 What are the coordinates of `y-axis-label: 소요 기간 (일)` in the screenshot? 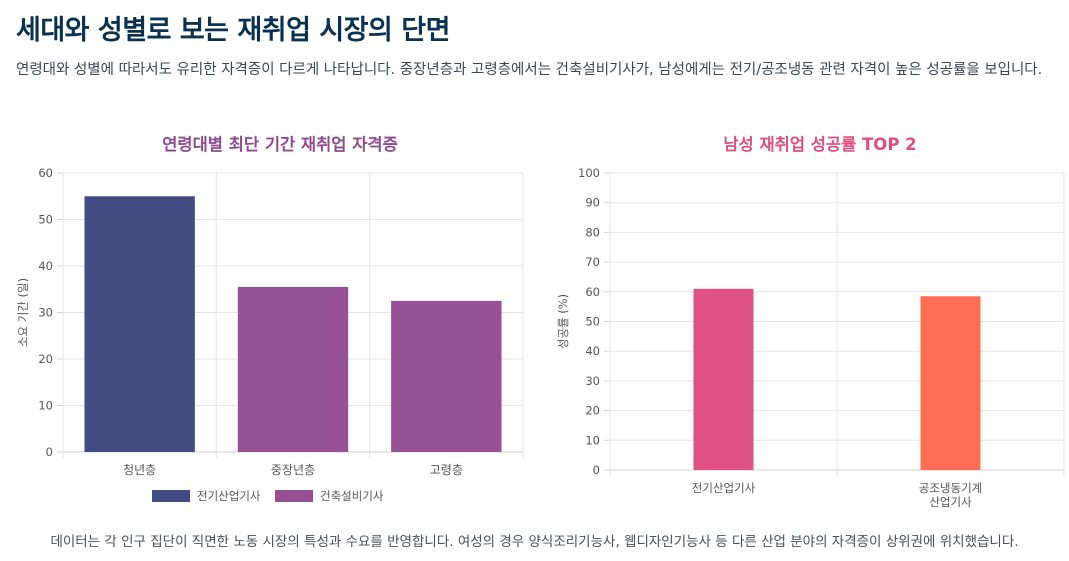 It's located at (23, 312).